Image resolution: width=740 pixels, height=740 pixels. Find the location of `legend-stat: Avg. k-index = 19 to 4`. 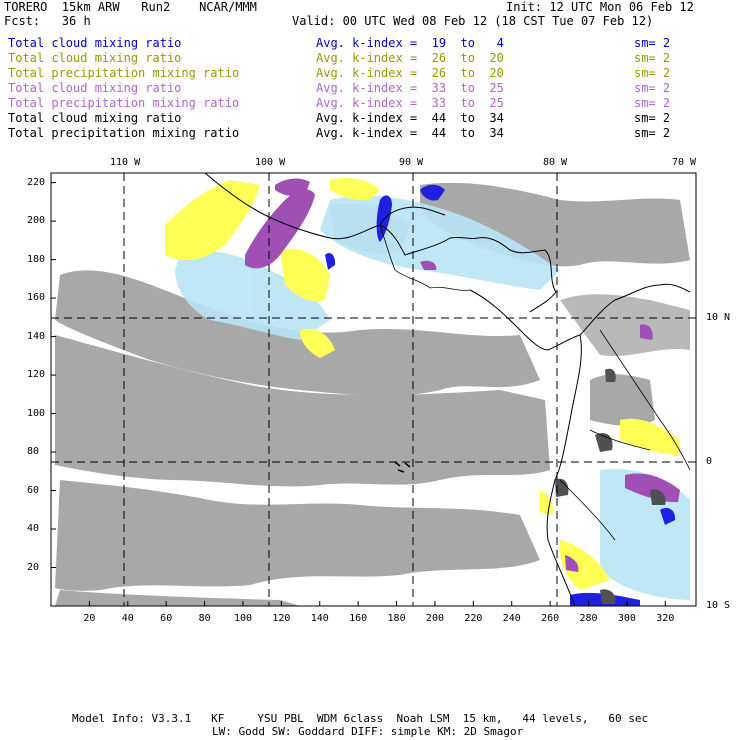

legend-stat: Avg. k-index = 19 to 4 is located at coordinates (410, 43).